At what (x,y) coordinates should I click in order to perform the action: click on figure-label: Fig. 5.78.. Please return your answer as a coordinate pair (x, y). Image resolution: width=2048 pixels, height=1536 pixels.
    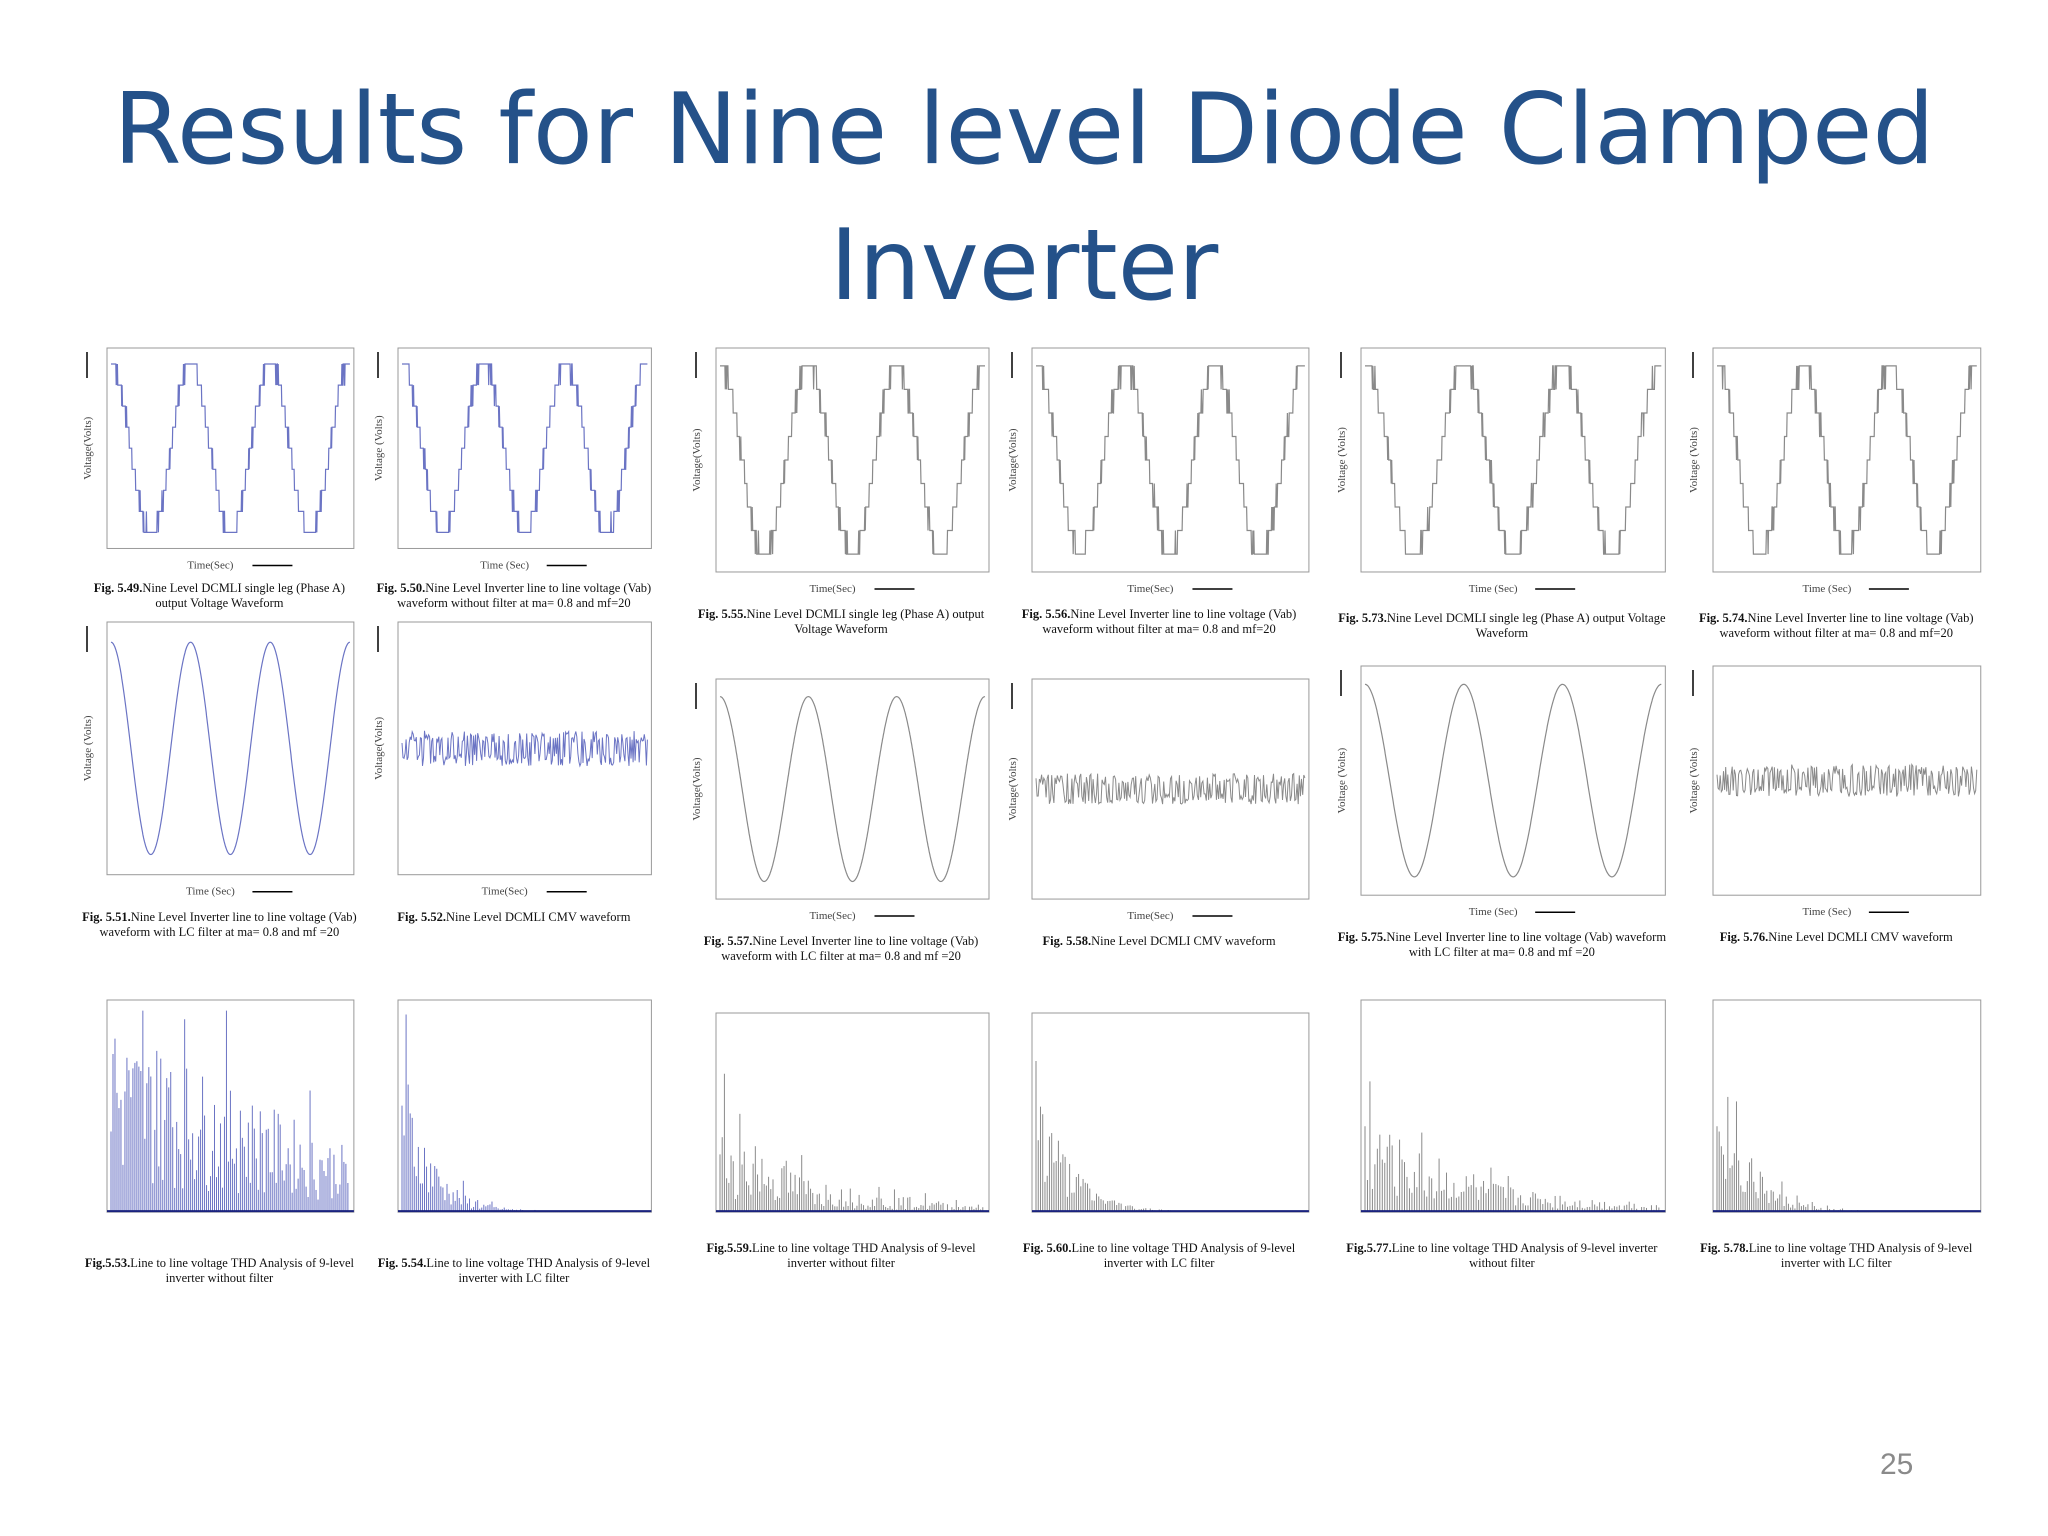
    Looking at the image, I should click on (1724, 1247).